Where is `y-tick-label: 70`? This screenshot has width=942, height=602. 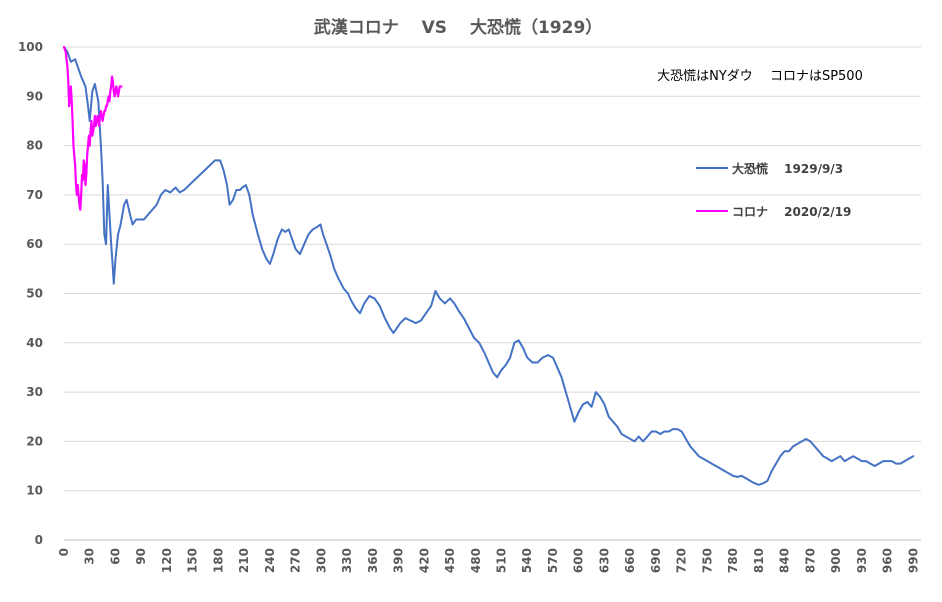
y-tick-label: 70 is located at coordinates (34, 195).